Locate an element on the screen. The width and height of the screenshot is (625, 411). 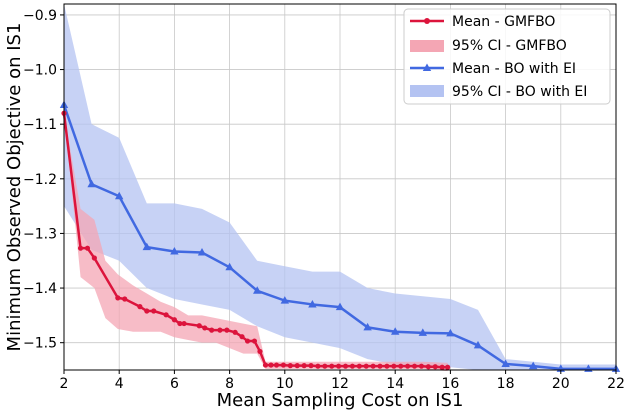
legend-box is located at coordinates (507, 56).